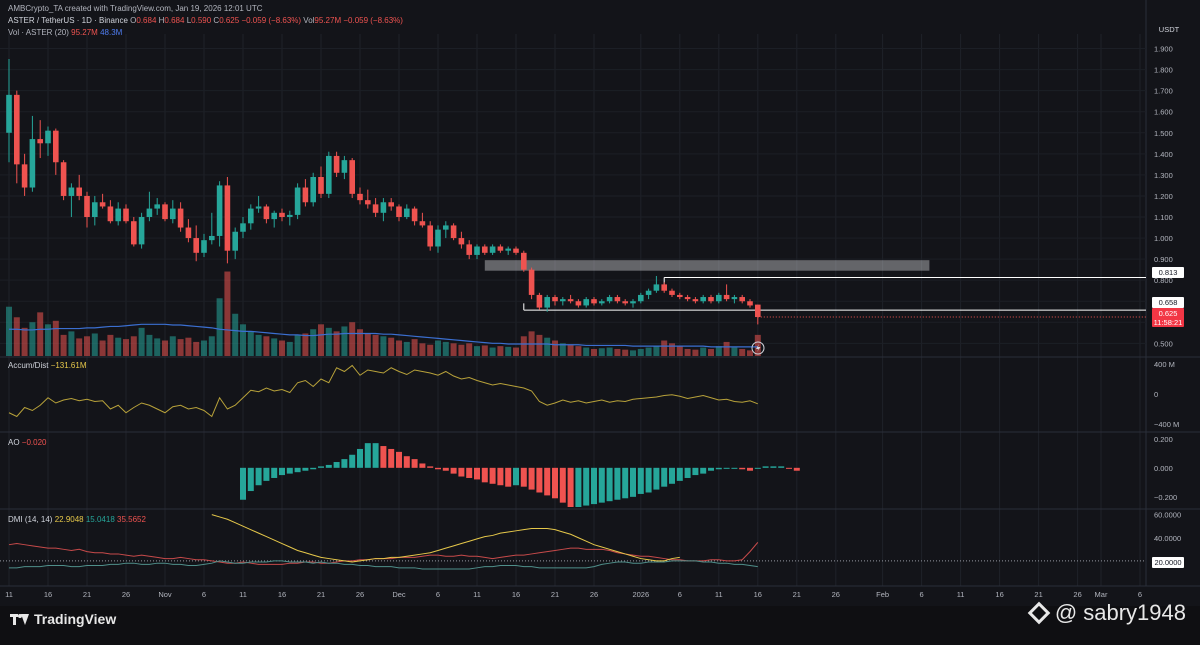 The height and width of the screenshot is (645, 1200). Describe the element at coordinates (1039, 613) in the screenshot. I see `binance-icon` at that location.